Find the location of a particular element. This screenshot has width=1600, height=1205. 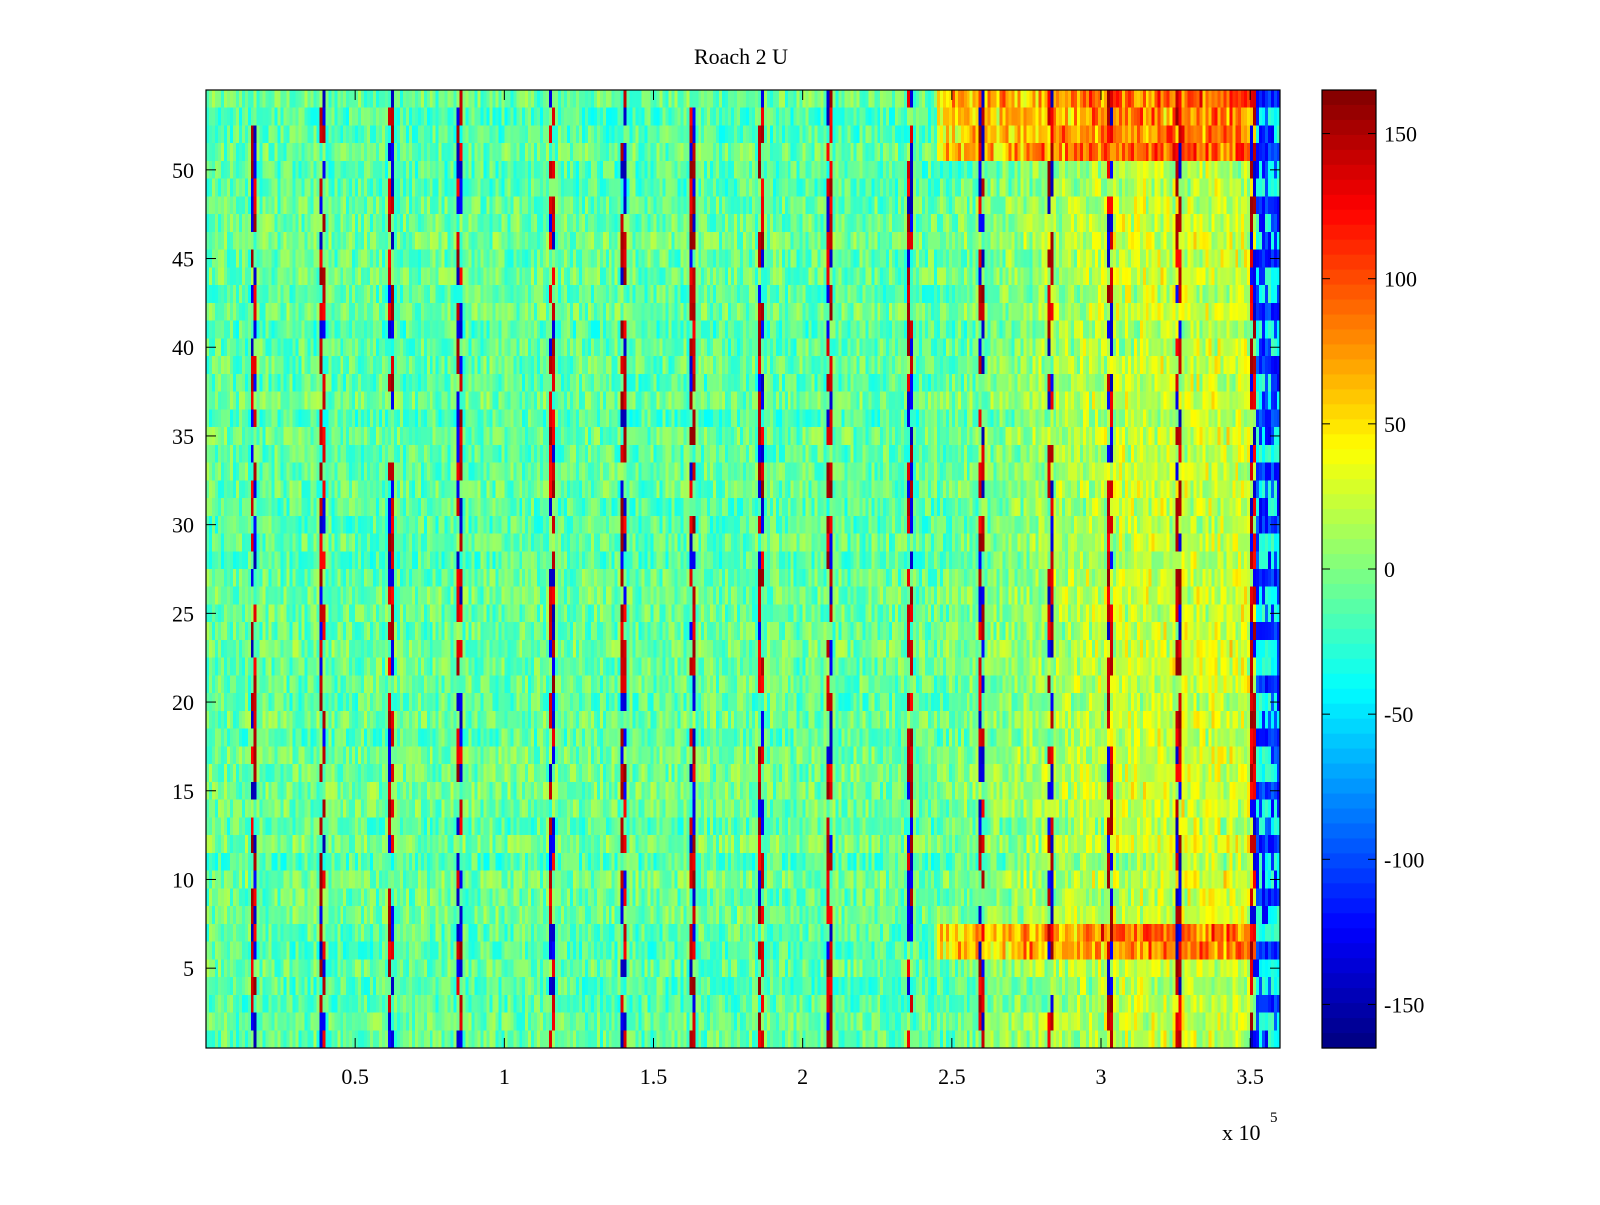

y-tick-label: 5 is located at coordinates (188, 968).